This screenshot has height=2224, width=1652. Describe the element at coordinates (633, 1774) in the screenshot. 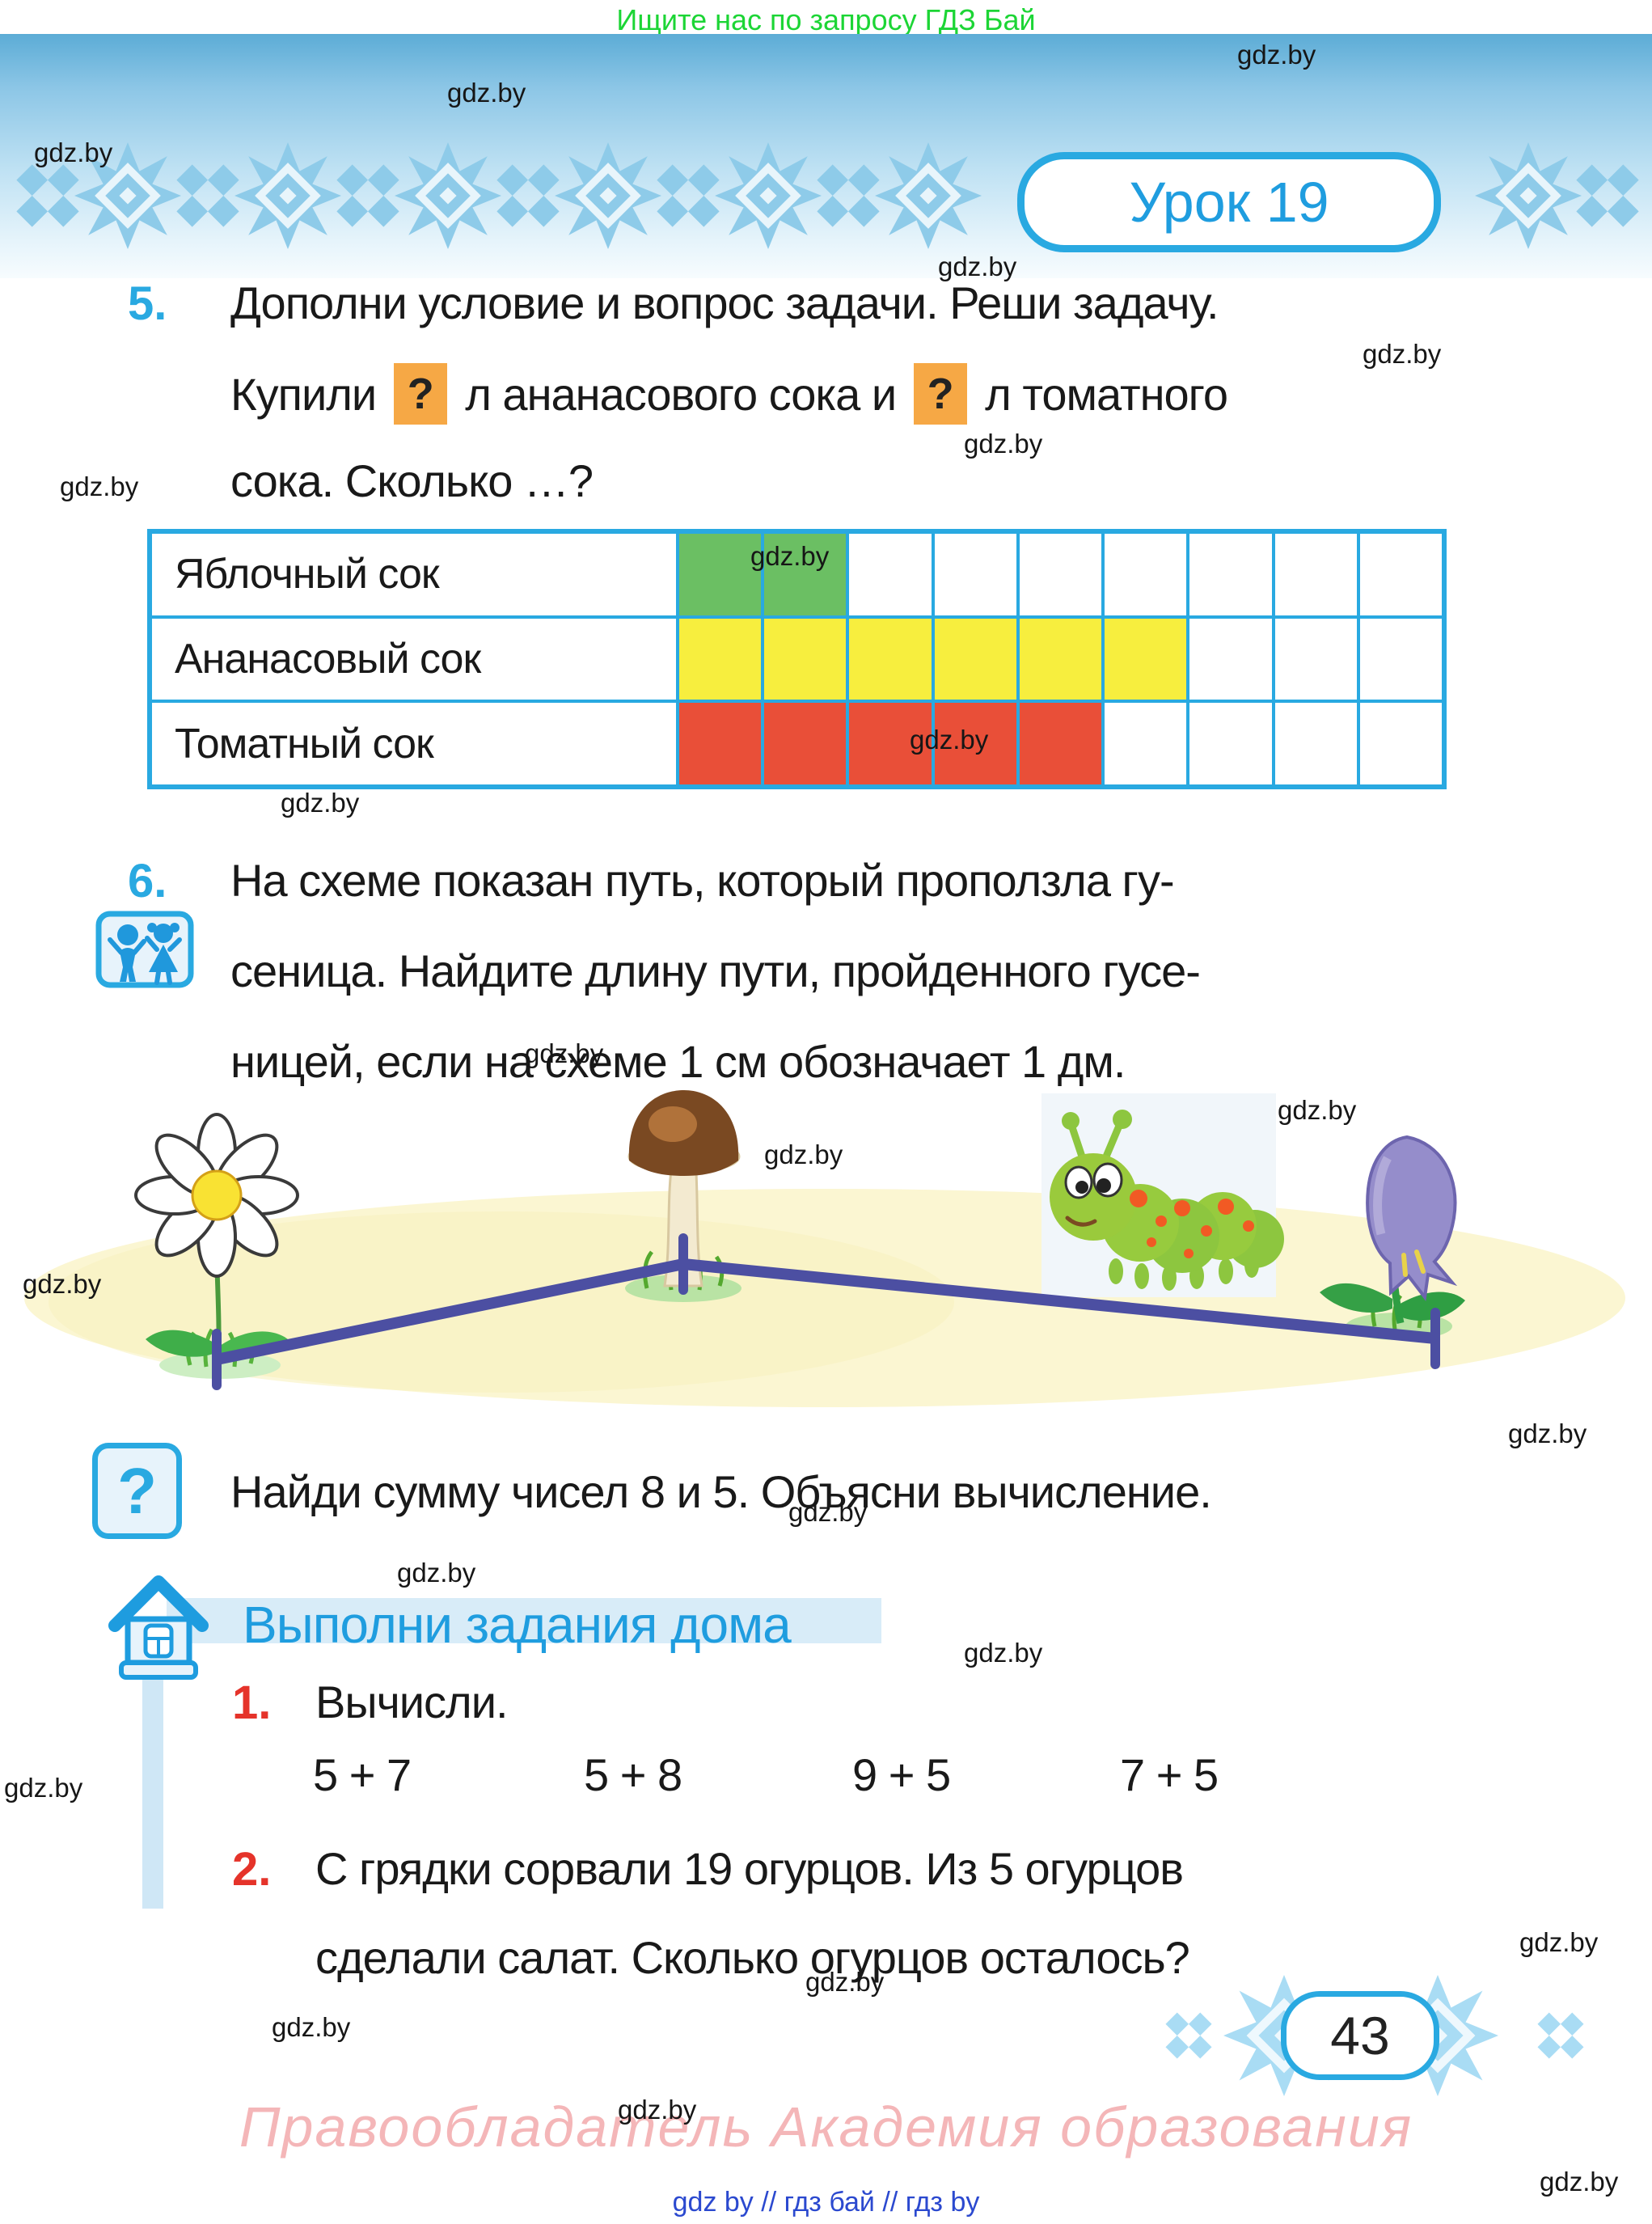

I see `expression: 5 + 8` at that location.